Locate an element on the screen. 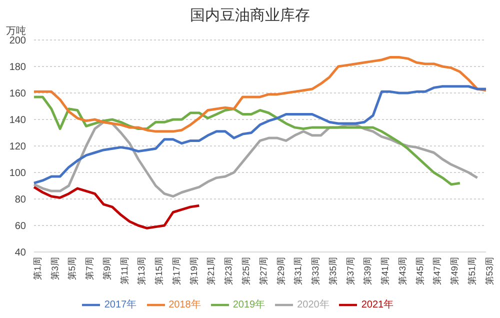 The height and width of the screenshot is (318, 500). x-tick-label: 第21周 is located at coordinates (211, 271).